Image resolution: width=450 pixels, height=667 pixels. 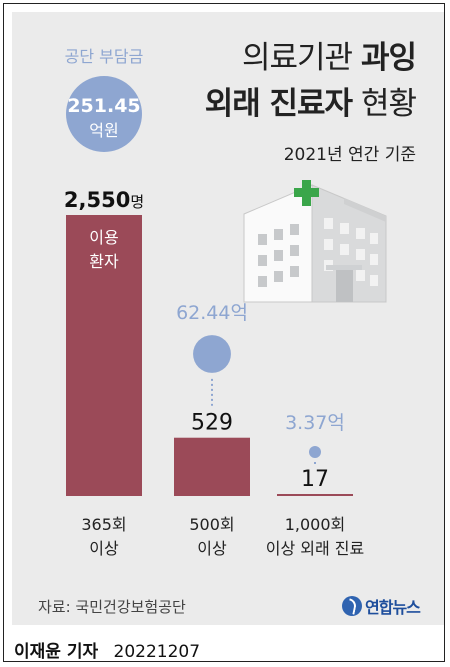 What do you see at coordinates (297, 58) in the screenshot?
I see `title-part1-light: 의료기관` at bounding box center [297, 58].